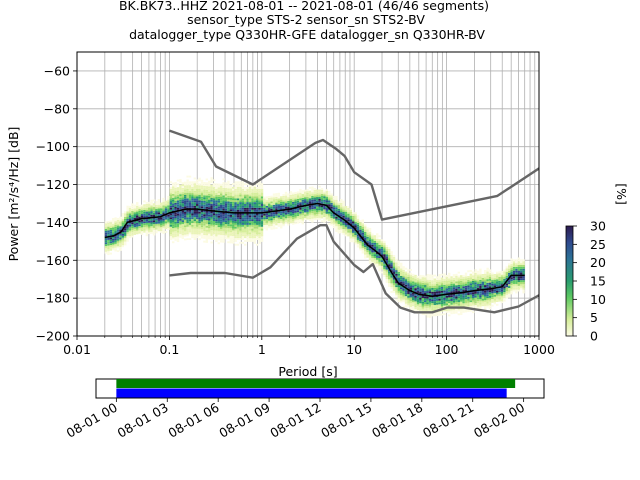 The height and width of the screenshot is (480, 640). What do you see at coordinates (53, 222) in the screenshot?
I see `y-tick-label: −140` at bounding box center [53, 222].